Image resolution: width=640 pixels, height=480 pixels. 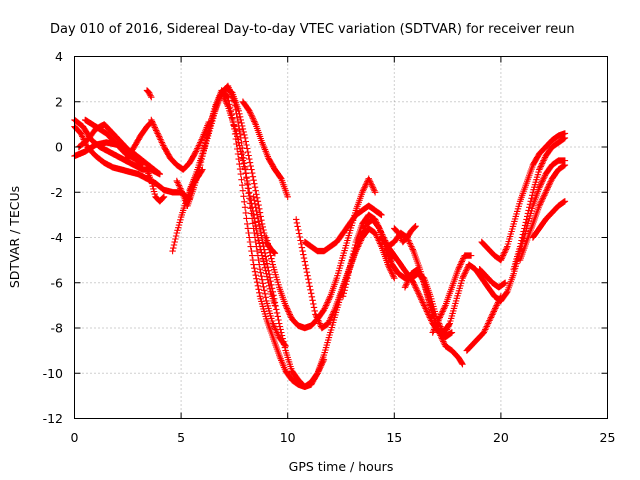 I want to click on x-axis-label: GPS time / hours, so click(x=341, y=466).